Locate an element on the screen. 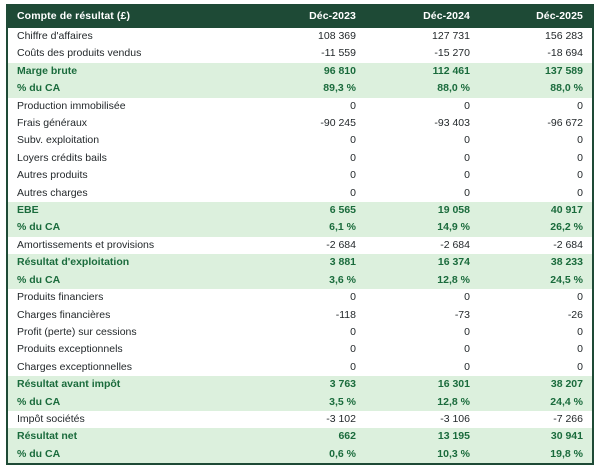  row-value-period-2: 13 195 is located at coordinates (422, 437).